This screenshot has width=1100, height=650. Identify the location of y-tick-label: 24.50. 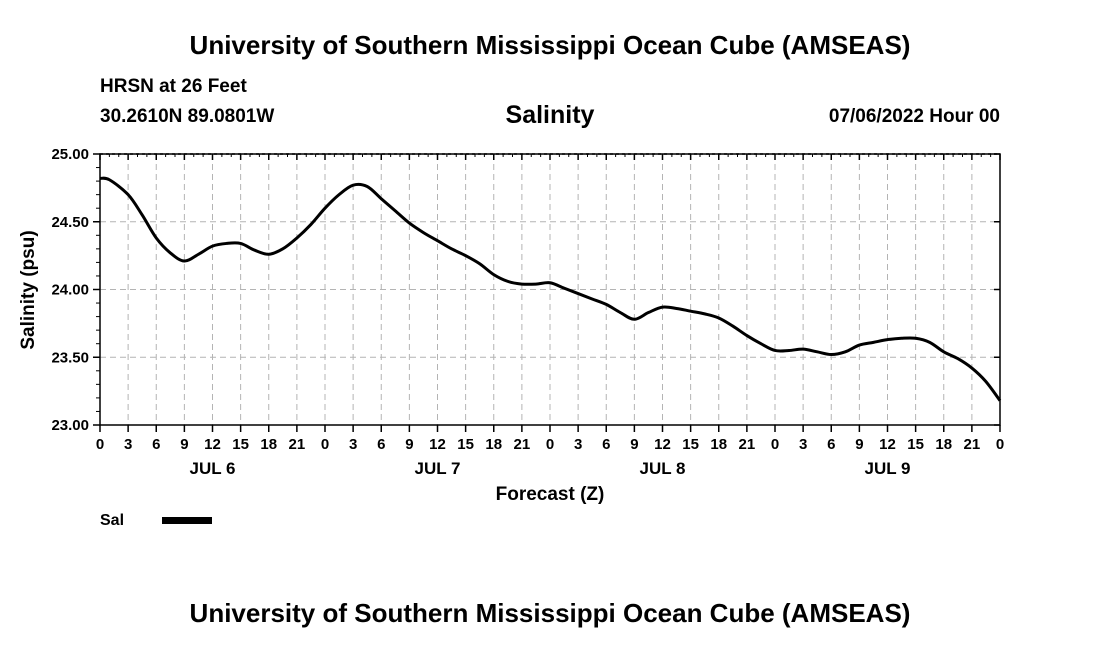
(70, 222).